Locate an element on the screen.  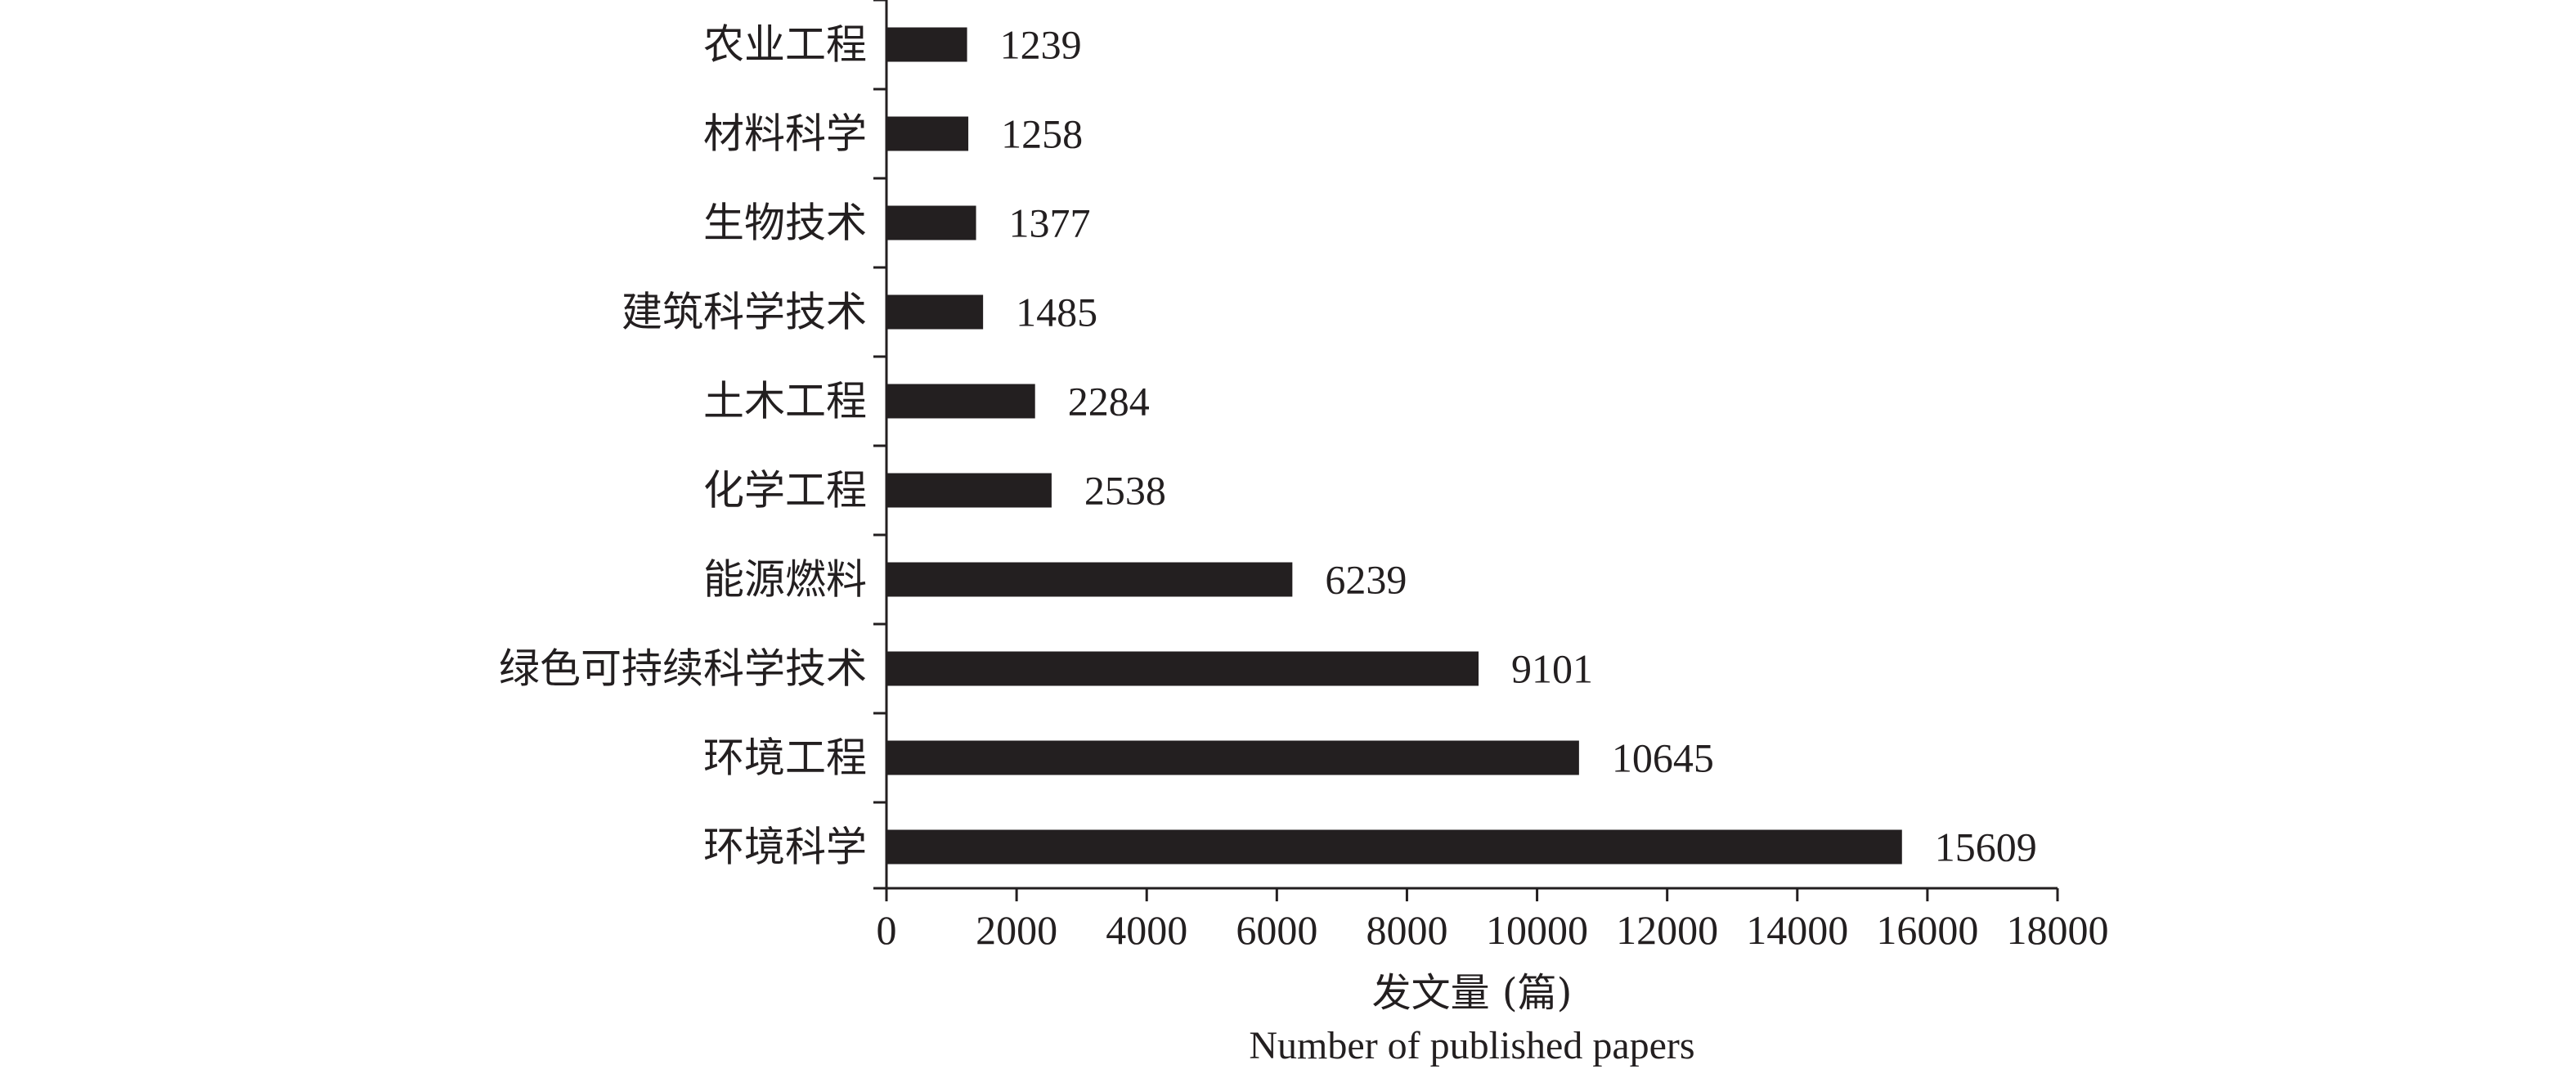
category-label: 生物技术 is located at coordinates (785, 223).